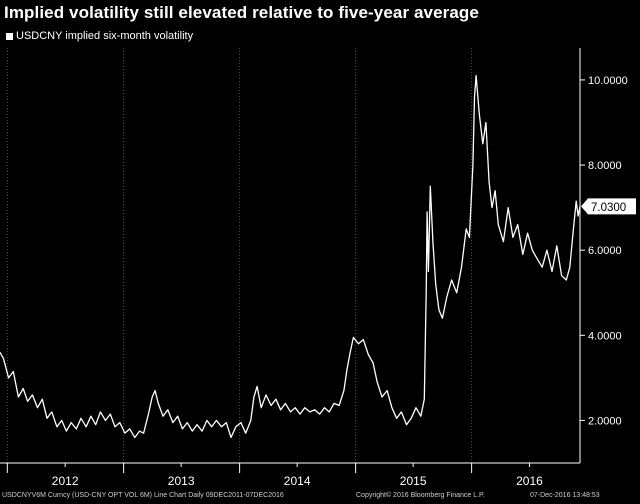 The width and height of the screenshot is (640, 504). I want to click on y-tick-label: 4.0000, so click(605, 336).